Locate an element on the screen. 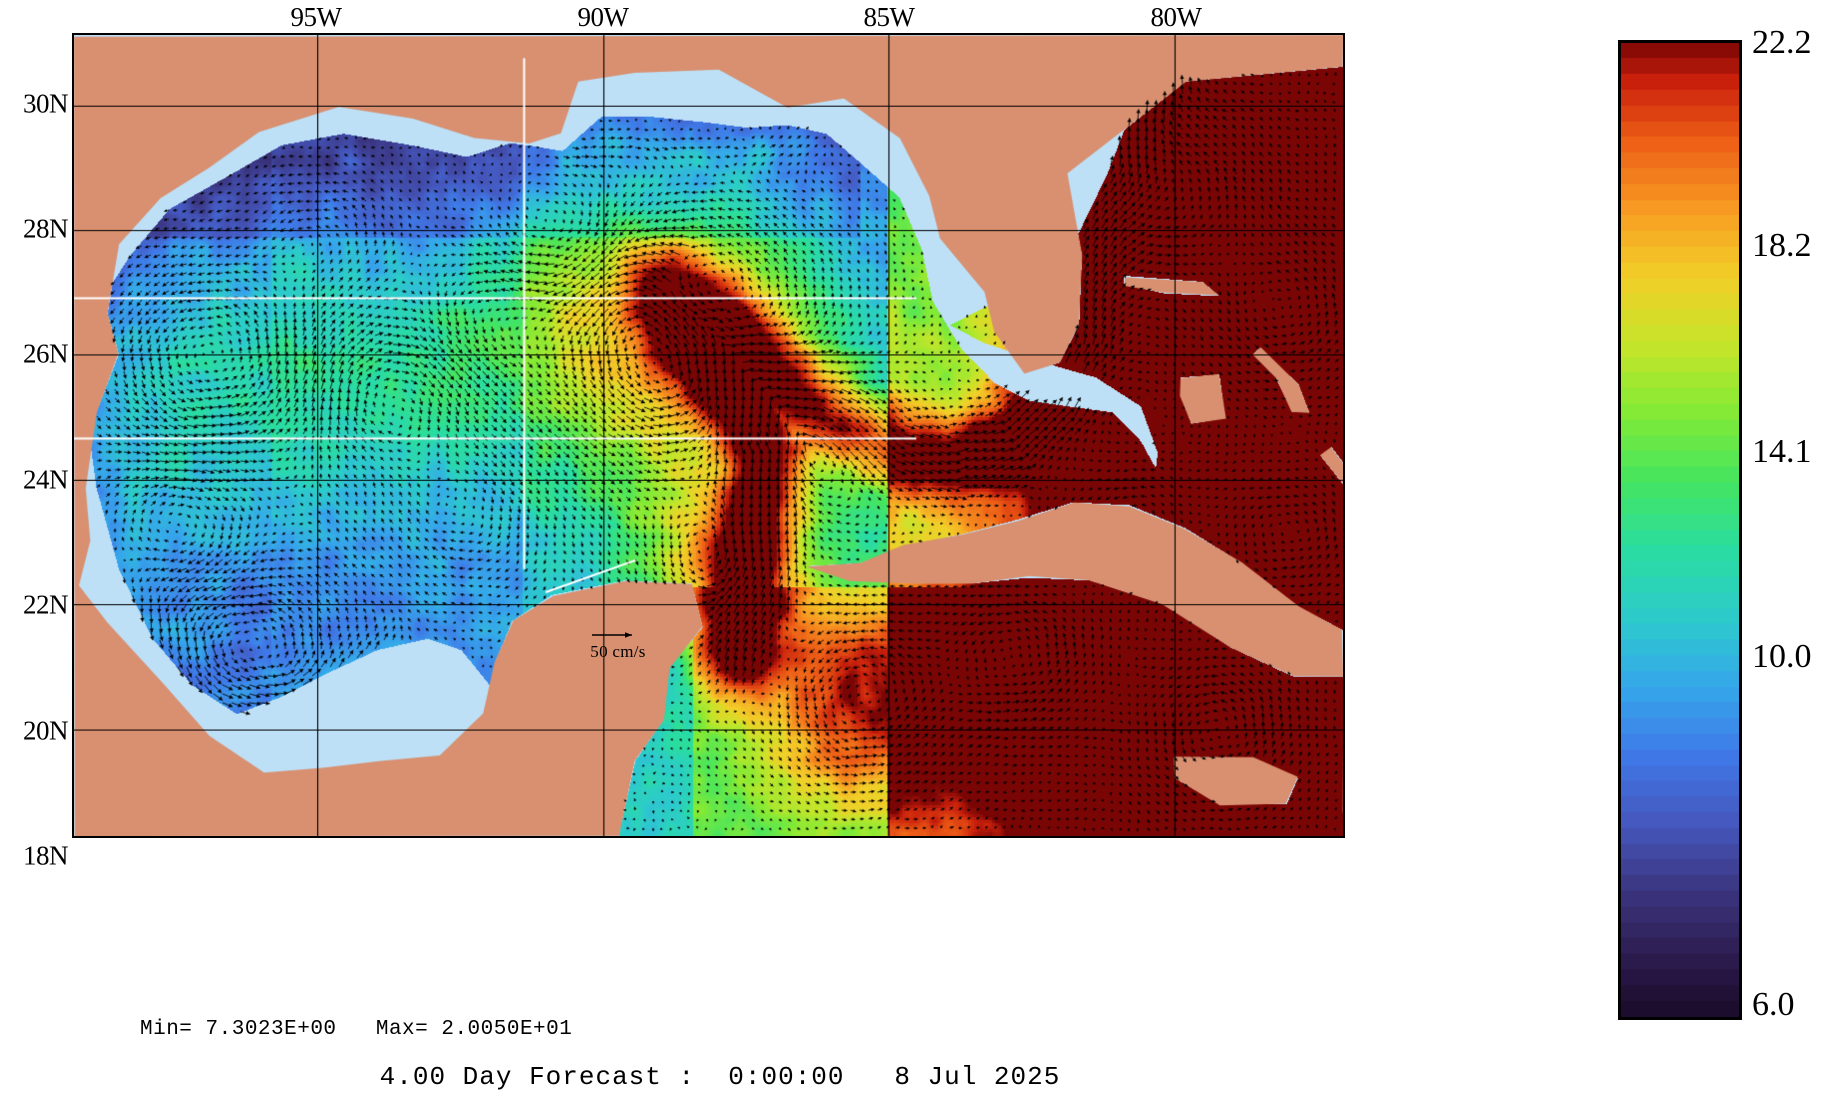  colorbar-tick-14-1: 14.1 is located at coordinates (1782, 451).